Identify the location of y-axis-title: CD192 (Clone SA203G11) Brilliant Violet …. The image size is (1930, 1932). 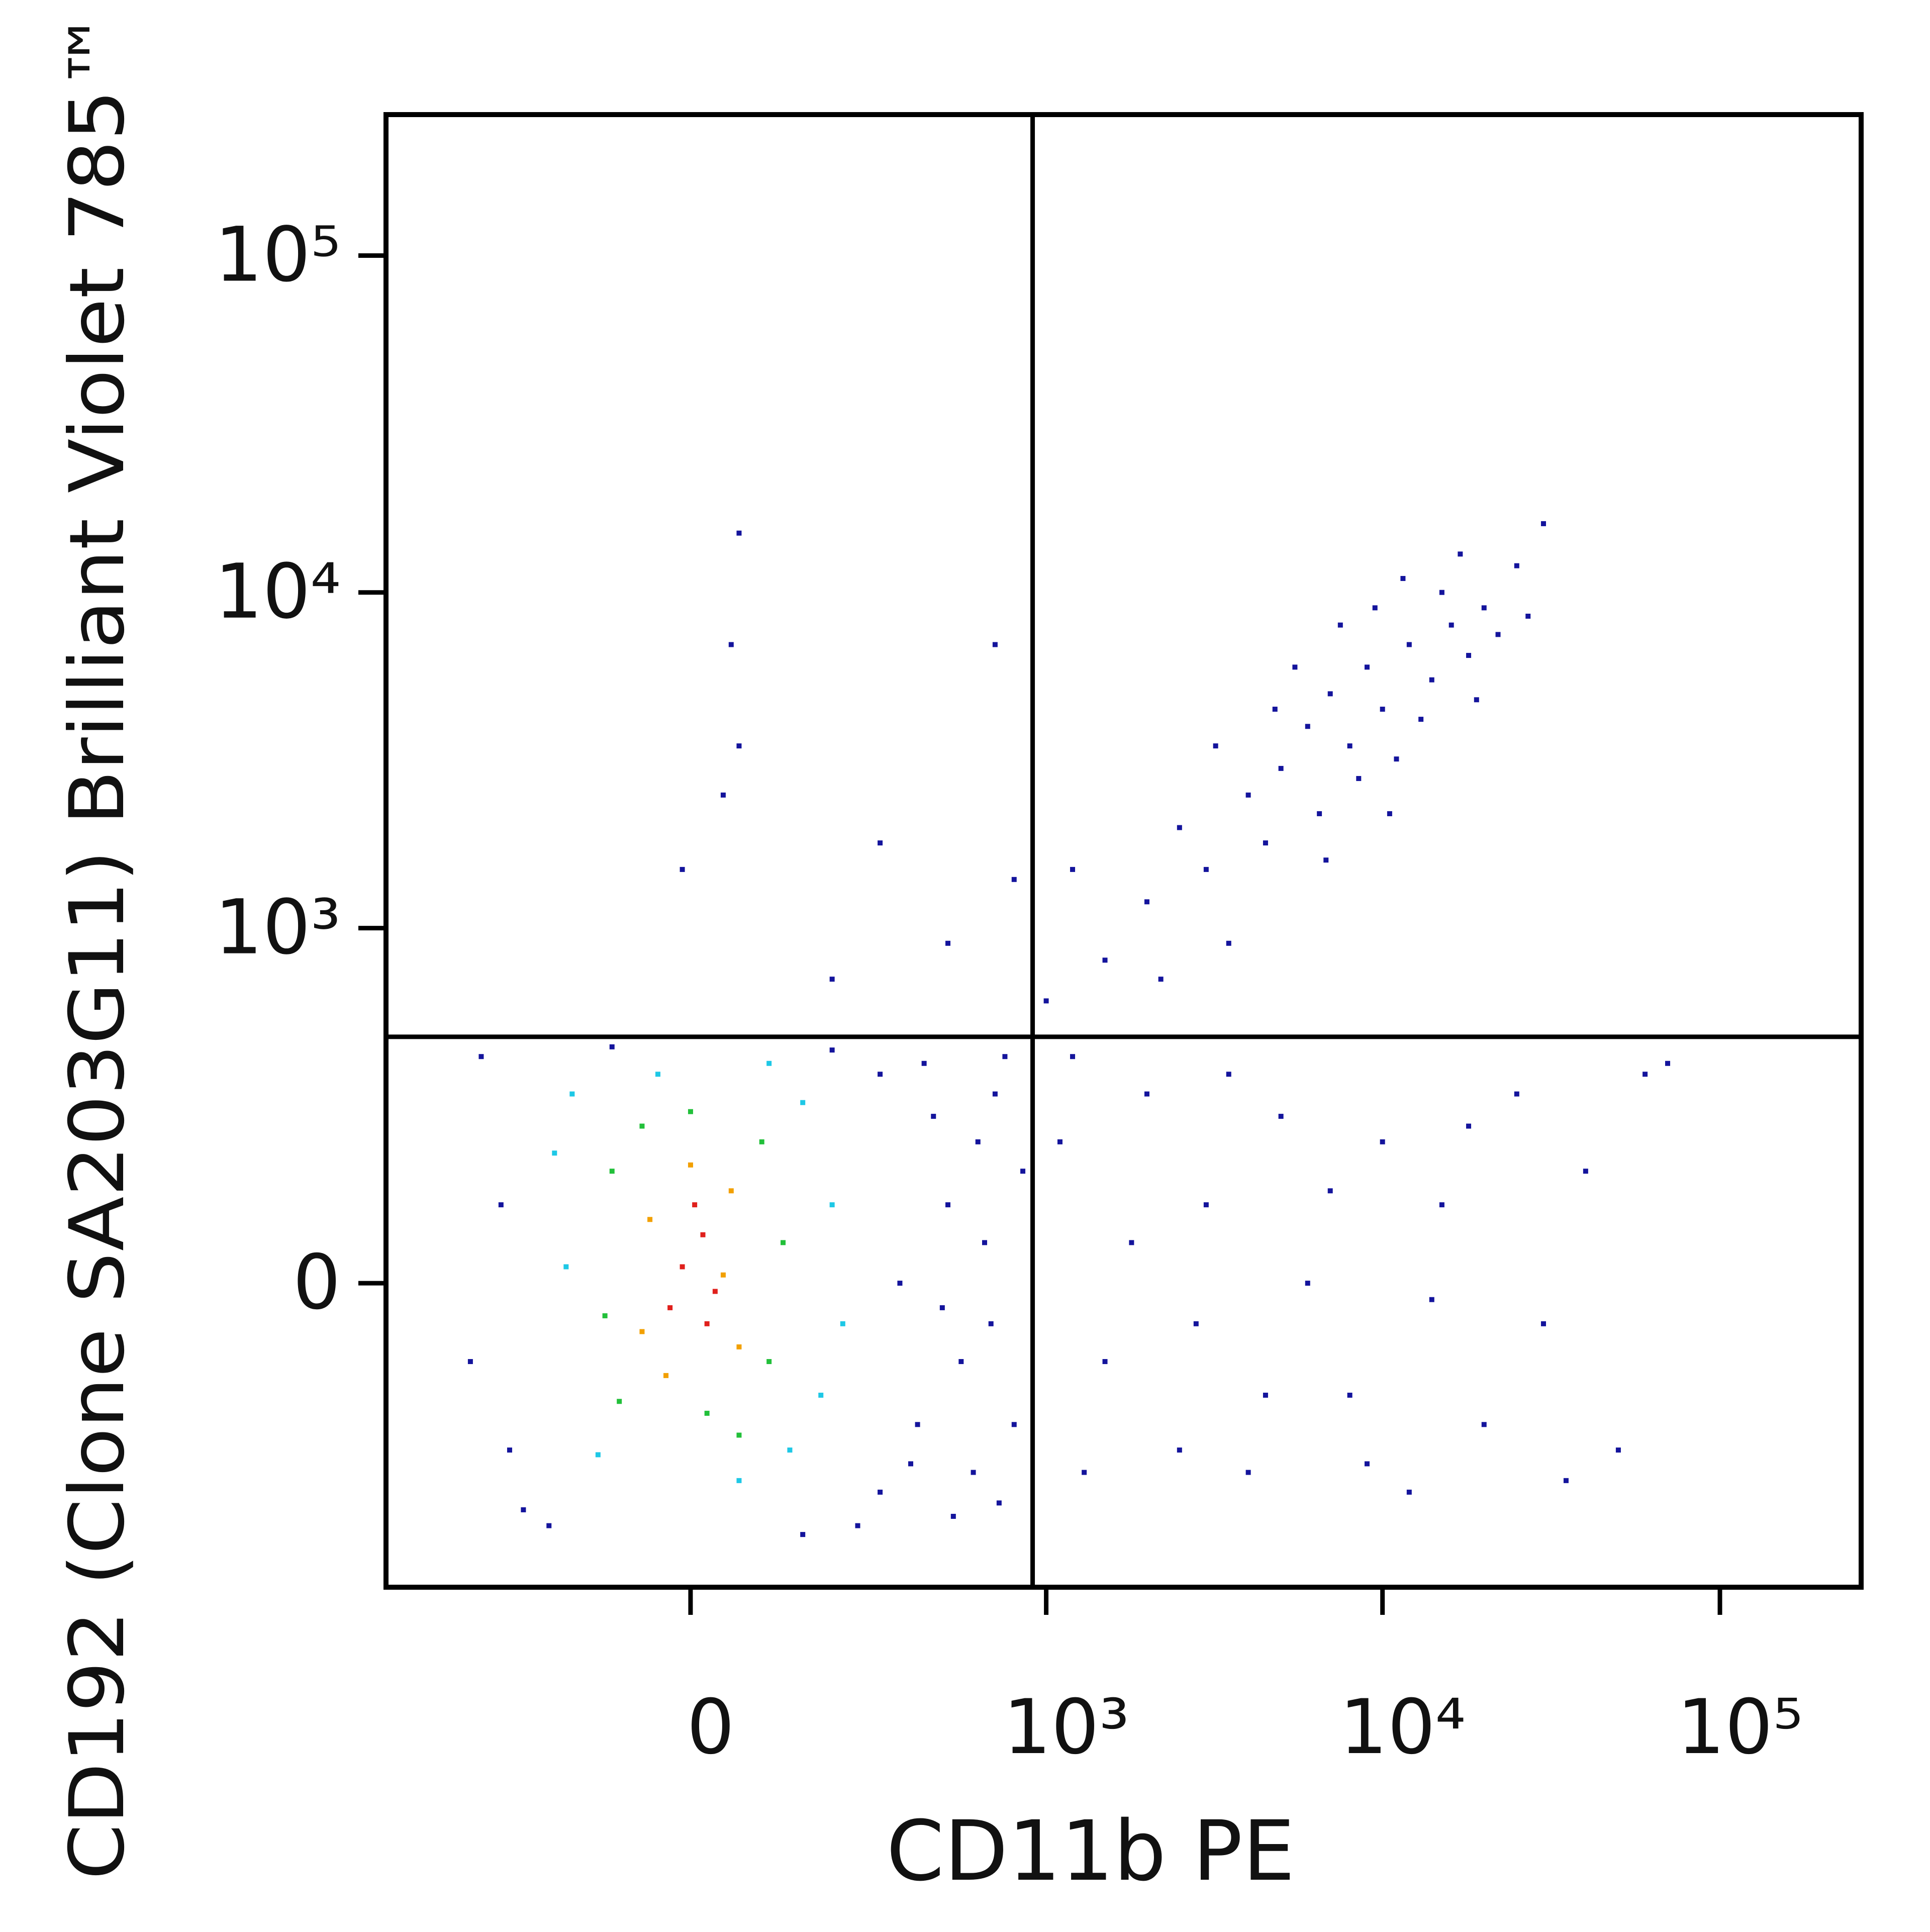
(97, 945).